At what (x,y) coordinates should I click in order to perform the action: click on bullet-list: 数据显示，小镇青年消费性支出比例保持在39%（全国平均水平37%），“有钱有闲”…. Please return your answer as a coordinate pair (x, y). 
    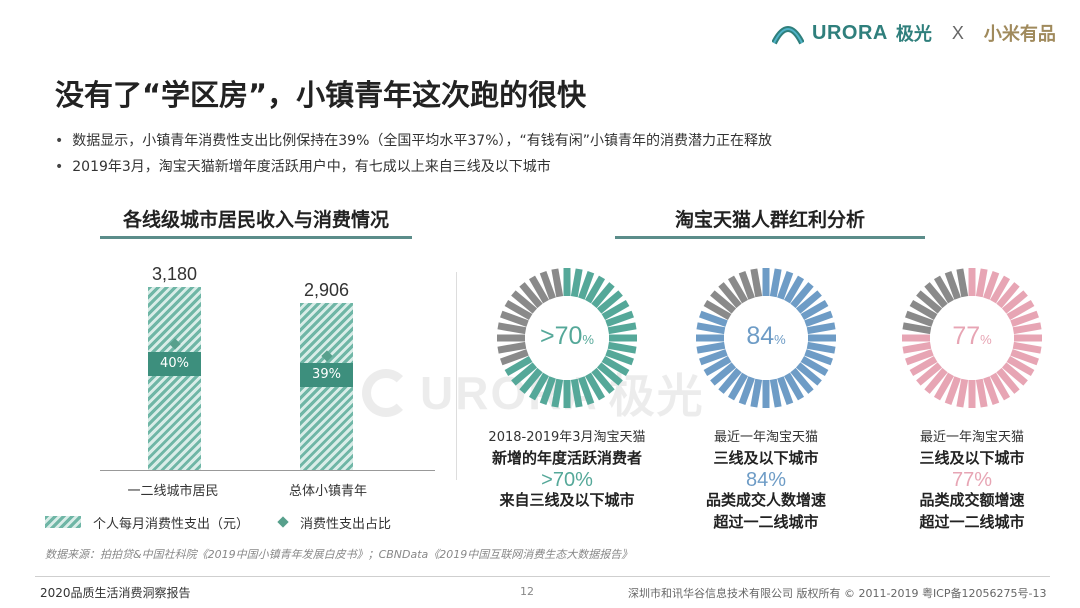
    Looking at the image, I should click on (413, 154).